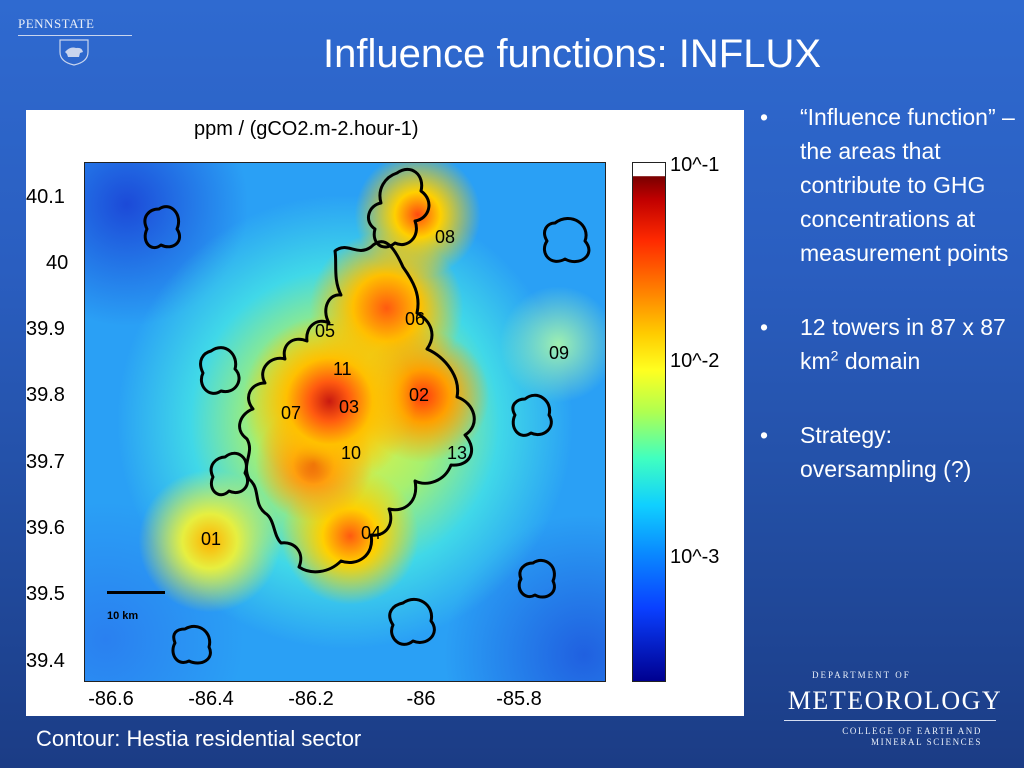 Image resolution: width=1024 pixels, height=768 pixels. What do you see at coordinates (229, 474) in the screenshot?
I see `urban-contour-sw` at bounding box center [229, 474].